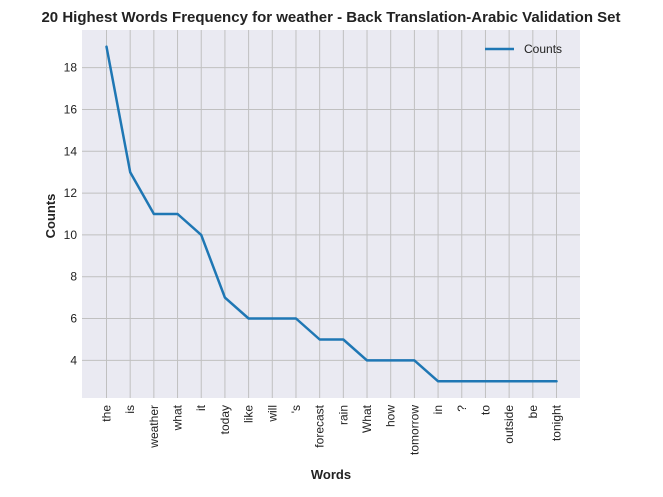 The width and height of the screenshot is (663, 497). Describe the element at coordinates (331, 474) in the screenshot. I see `x-axis-label: Words` at that location.